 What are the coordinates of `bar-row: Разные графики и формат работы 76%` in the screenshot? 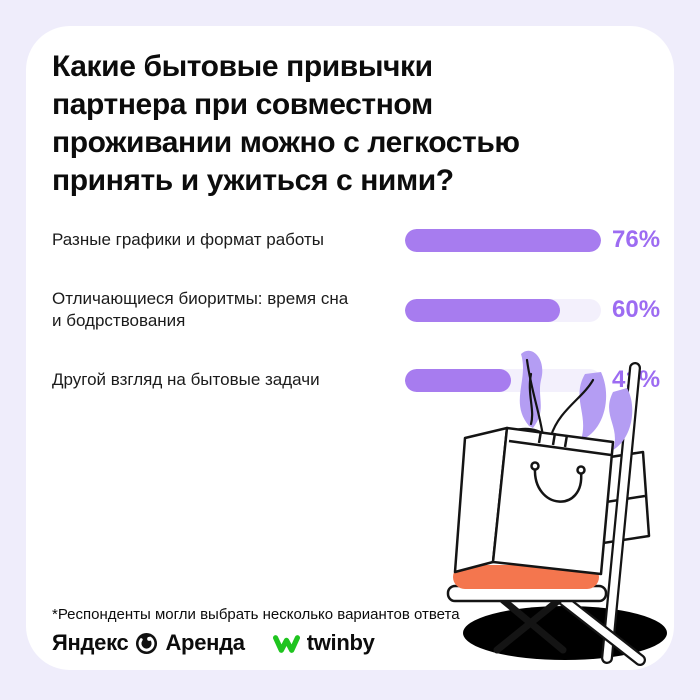 It's located at (356, 240).